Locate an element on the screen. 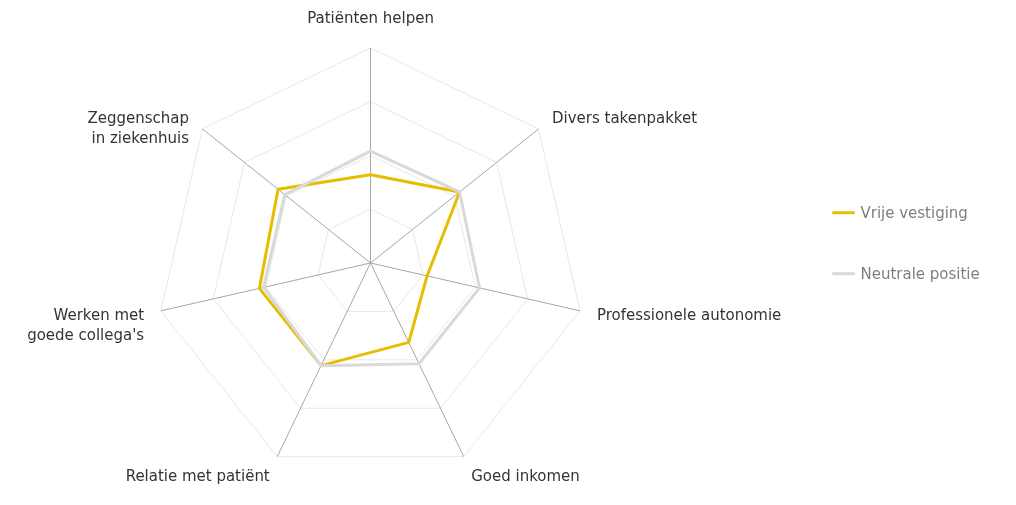 The image size is (1016, 505). spoke-label: Professionele autonomie is located at coordinates (689, 314).